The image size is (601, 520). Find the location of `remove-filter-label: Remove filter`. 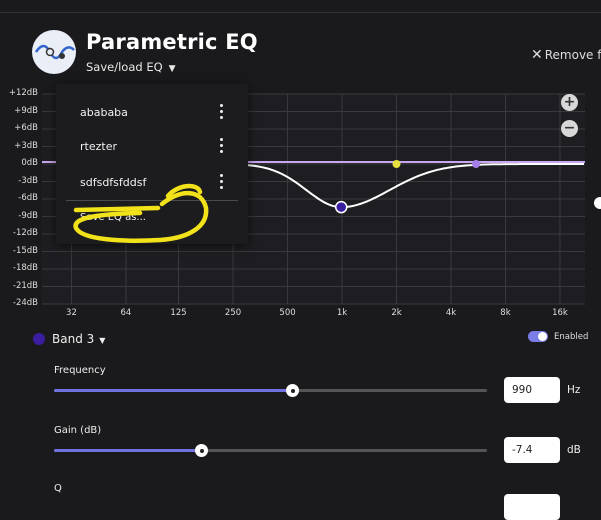

remove-filter-label: Remove filter is located at coordinates (572, 55).